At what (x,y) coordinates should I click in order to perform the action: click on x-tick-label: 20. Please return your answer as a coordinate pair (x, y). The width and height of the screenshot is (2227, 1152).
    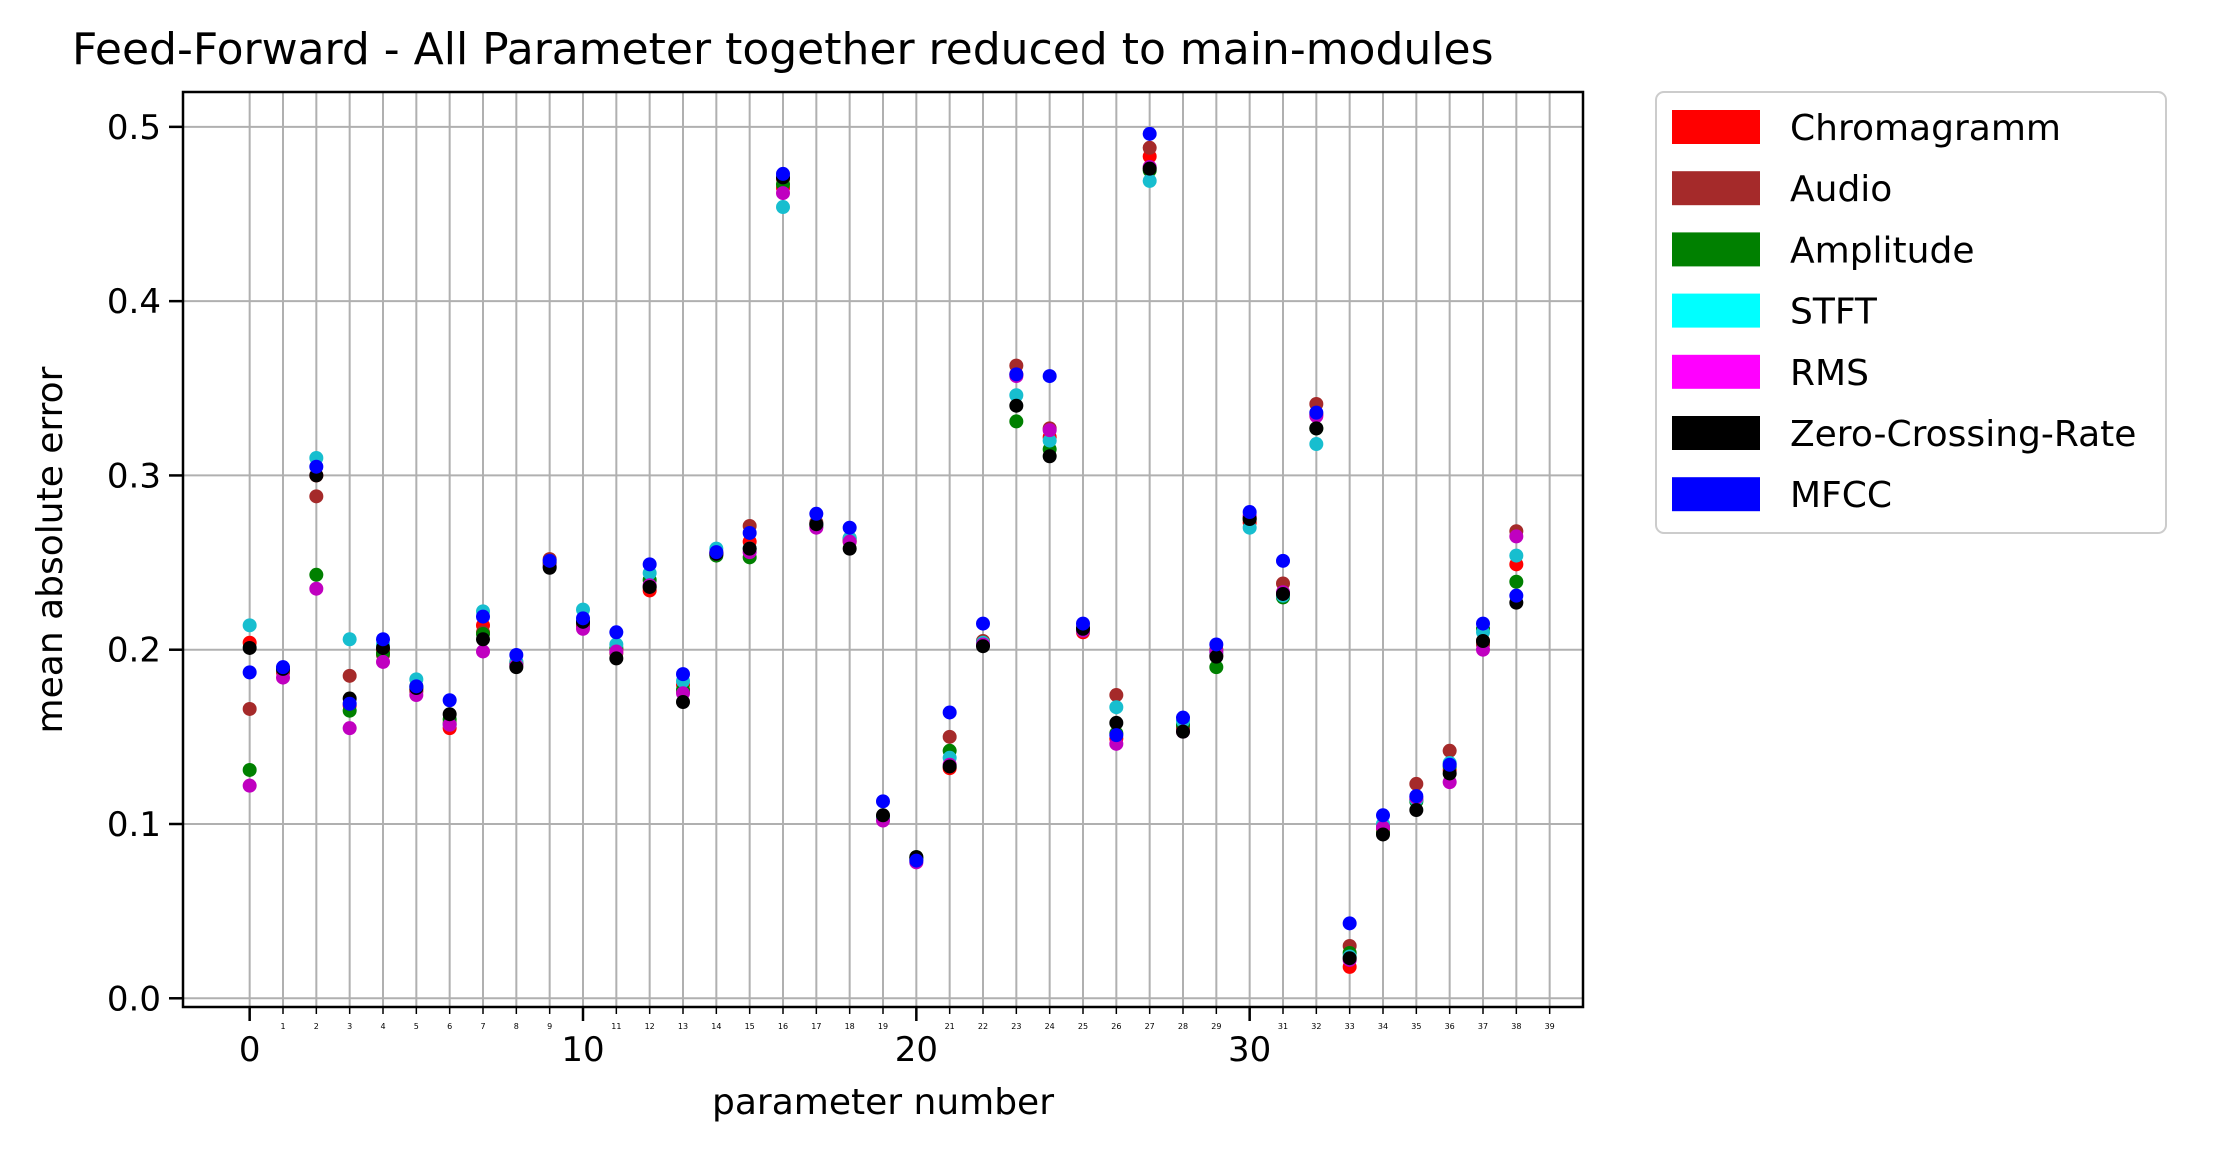
    Looking at the image, I should click on (916, 1050).